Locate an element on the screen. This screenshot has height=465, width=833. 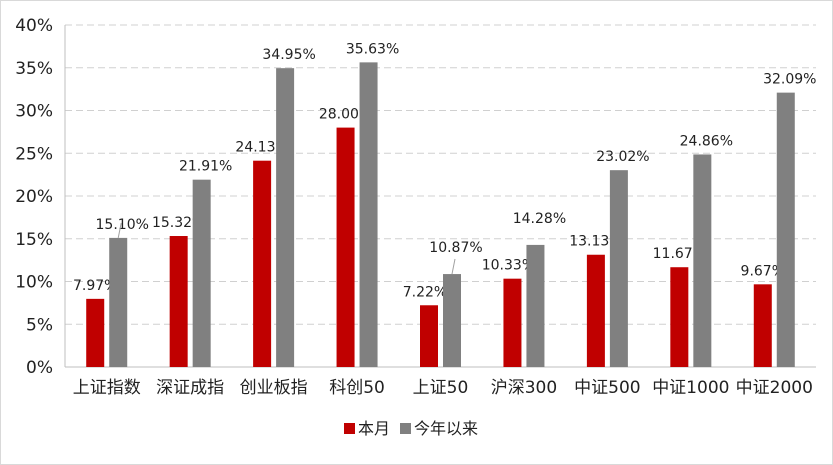
y-tick-label: 10% is located at coordinates (34, 283).